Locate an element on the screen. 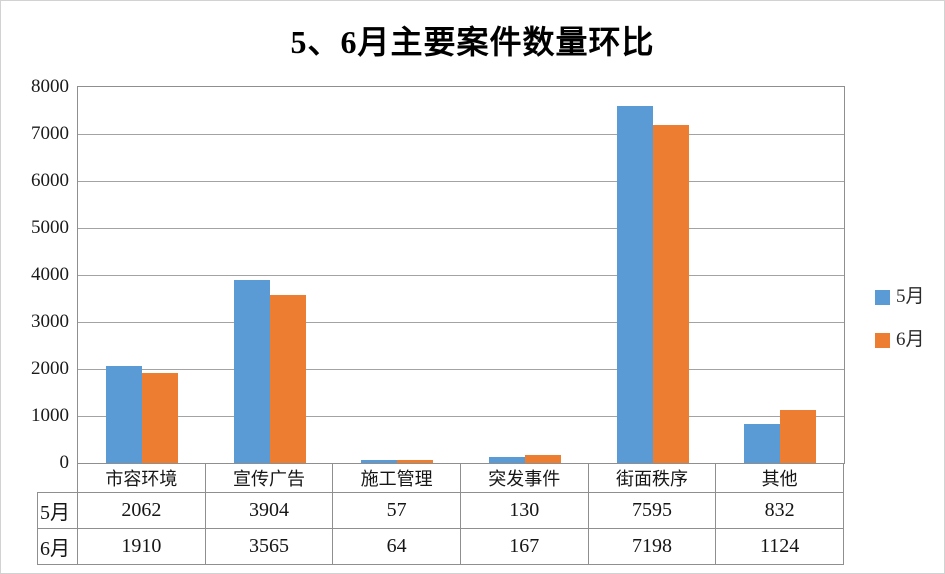 Image resolution: width=945 pixels, height=574 pixels. table-row-6月: 6月 1910 3565 64 167 7198 1124 is located at coordinates (440, 546).